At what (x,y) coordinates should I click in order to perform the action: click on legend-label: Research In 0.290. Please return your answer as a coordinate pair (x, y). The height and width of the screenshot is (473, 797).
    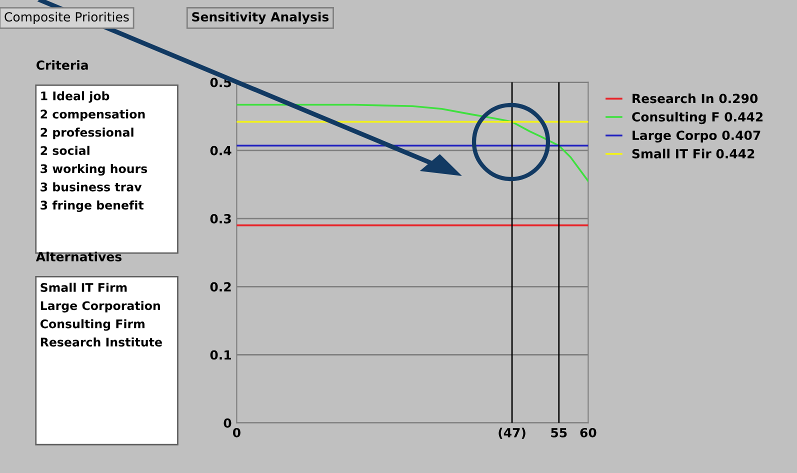
    Looking at the image, I should click on (695, 99).